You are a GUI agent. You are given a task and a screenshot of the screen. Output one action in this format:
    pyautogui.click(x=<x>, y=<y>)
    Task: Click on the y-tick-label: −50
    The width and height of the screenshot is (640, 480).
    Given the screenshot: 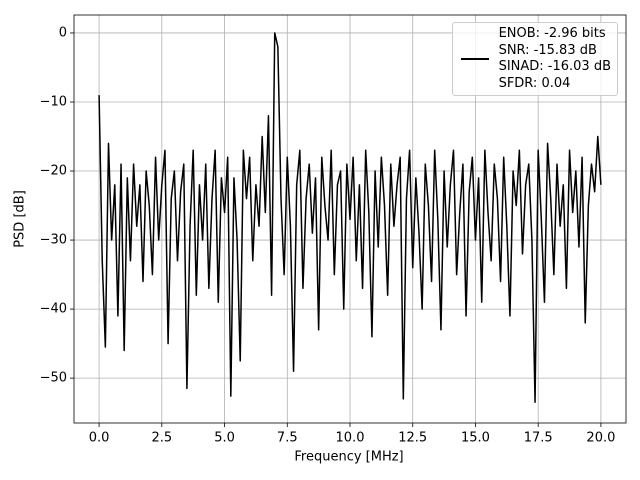 What is the action you would take?
    pyautogui.click(x=53, y=378)
    